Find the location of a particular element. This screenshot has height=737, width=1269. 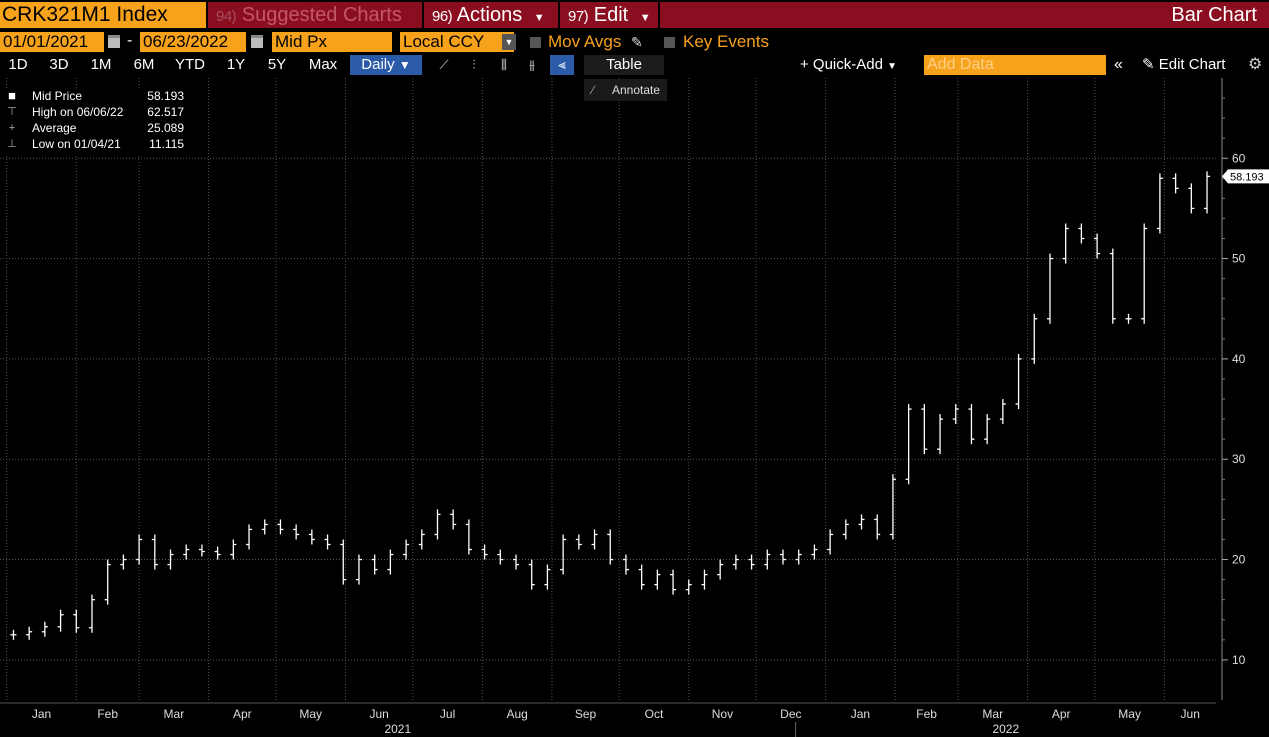

quick-add-label: + Quick-Add is located at coordinates (841, 64).